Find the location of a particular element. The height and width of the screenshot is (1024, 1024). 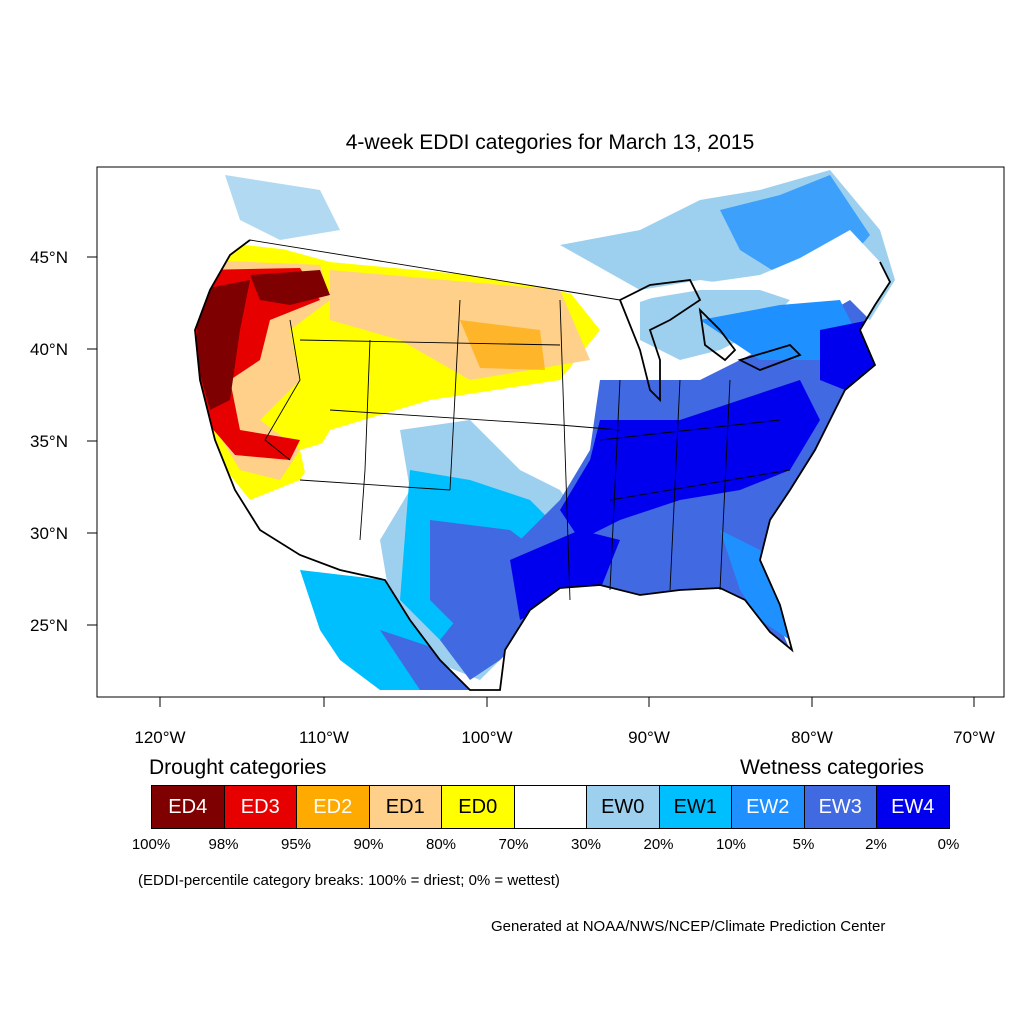

legend-break-label: 5% is located at coordinates (803, 844).